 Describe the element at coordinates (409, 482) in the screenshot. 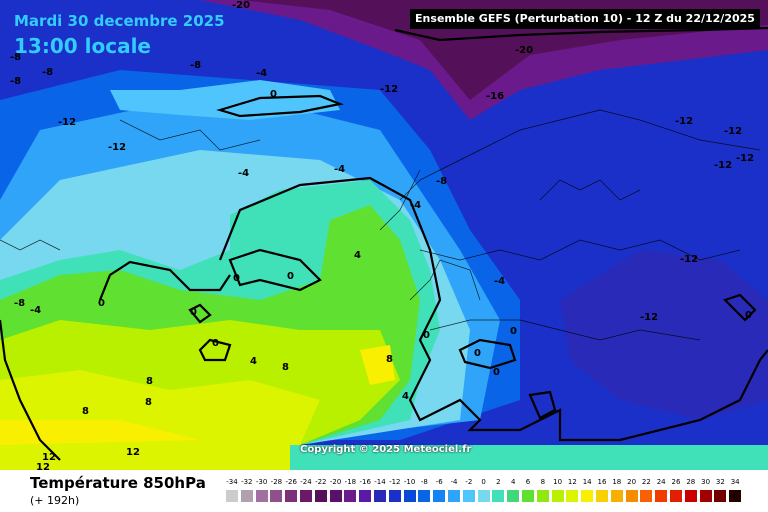

I see `legend-tick-label: -10` at that location.